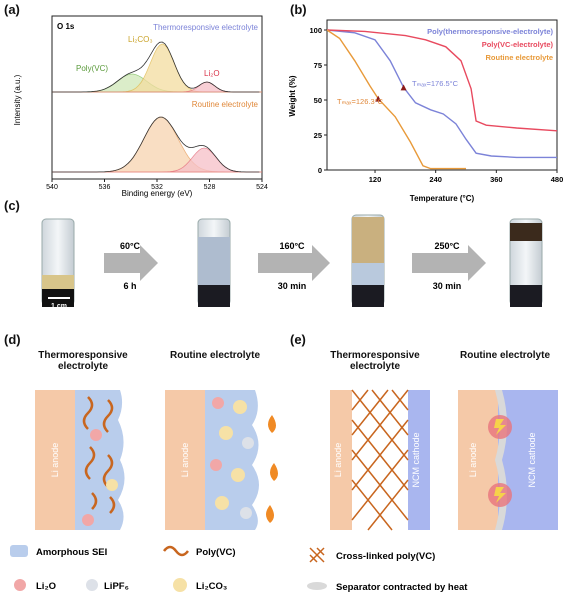  What do you see at coordinates (360, 101) in the screenshot?
I see `tga-ann-routine: Tₘₐₓ=126.3°C` at bounding box center [360, 101].